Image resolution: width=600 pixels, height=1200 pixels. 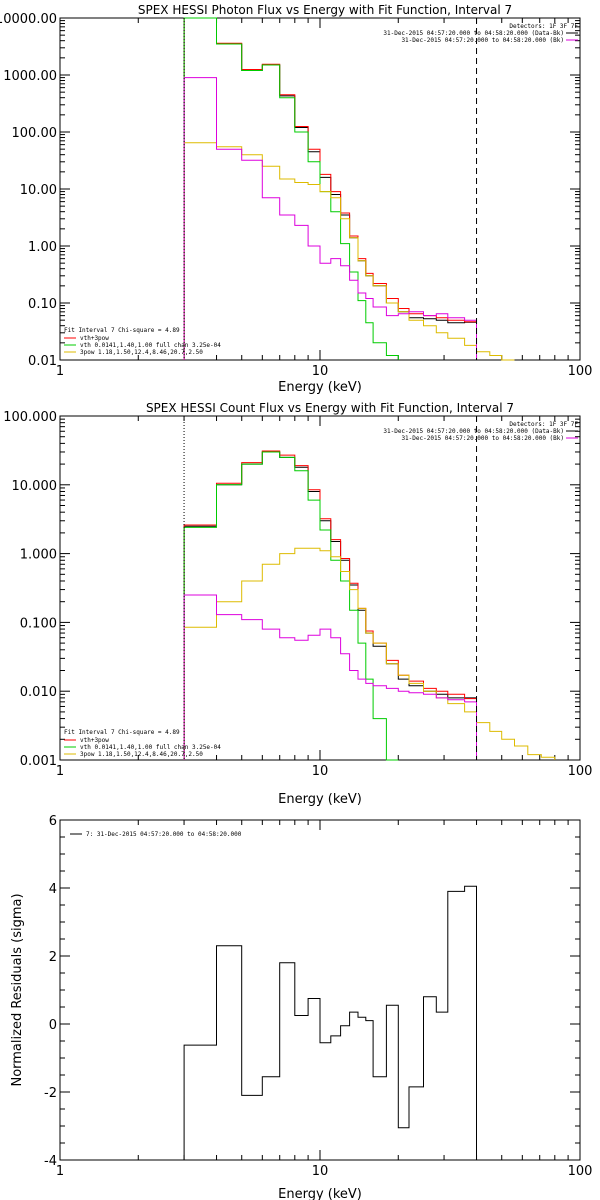 I want to click on y-tick-label: 1.00, so click(x=42, y=247).